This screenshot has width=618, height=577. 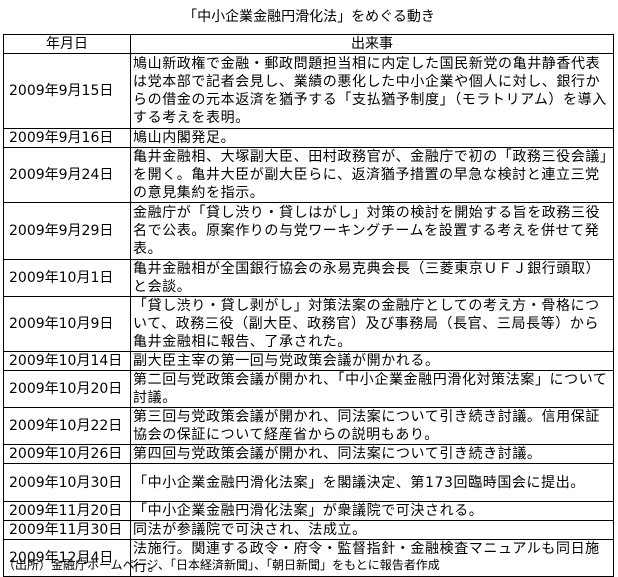 I want to click on date-cell: 2009年9月29日, so click(x=67, y=231).